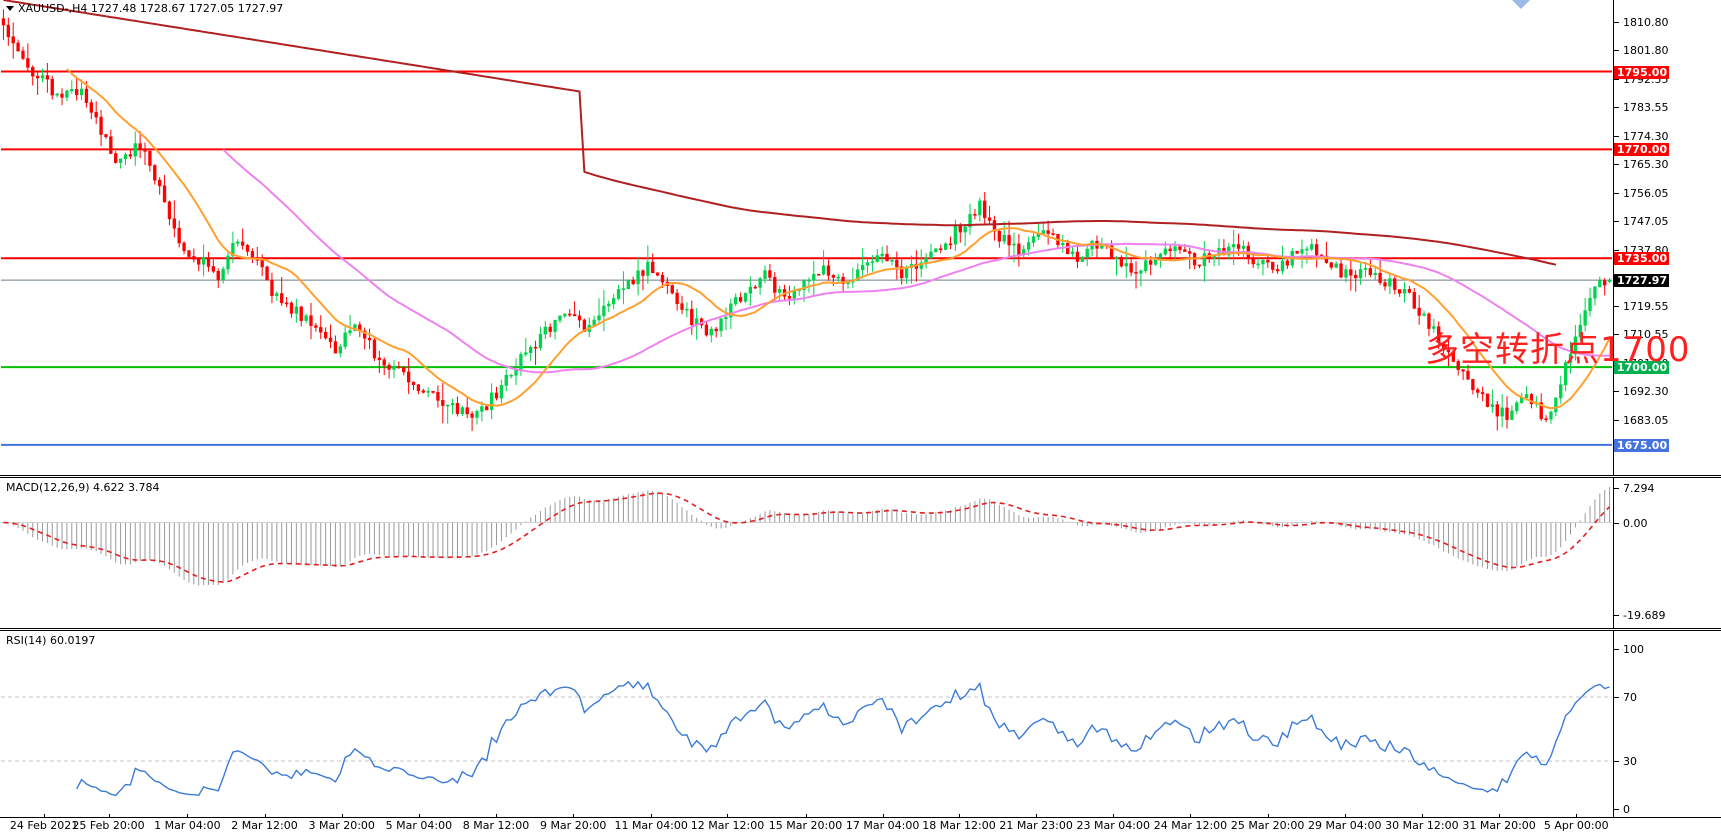 The image size is (1721, 839). What do you see at coordinates (806, 738) in the screenshot?
I see `rsi-indicator-layer` at bounding box center [806, 738].